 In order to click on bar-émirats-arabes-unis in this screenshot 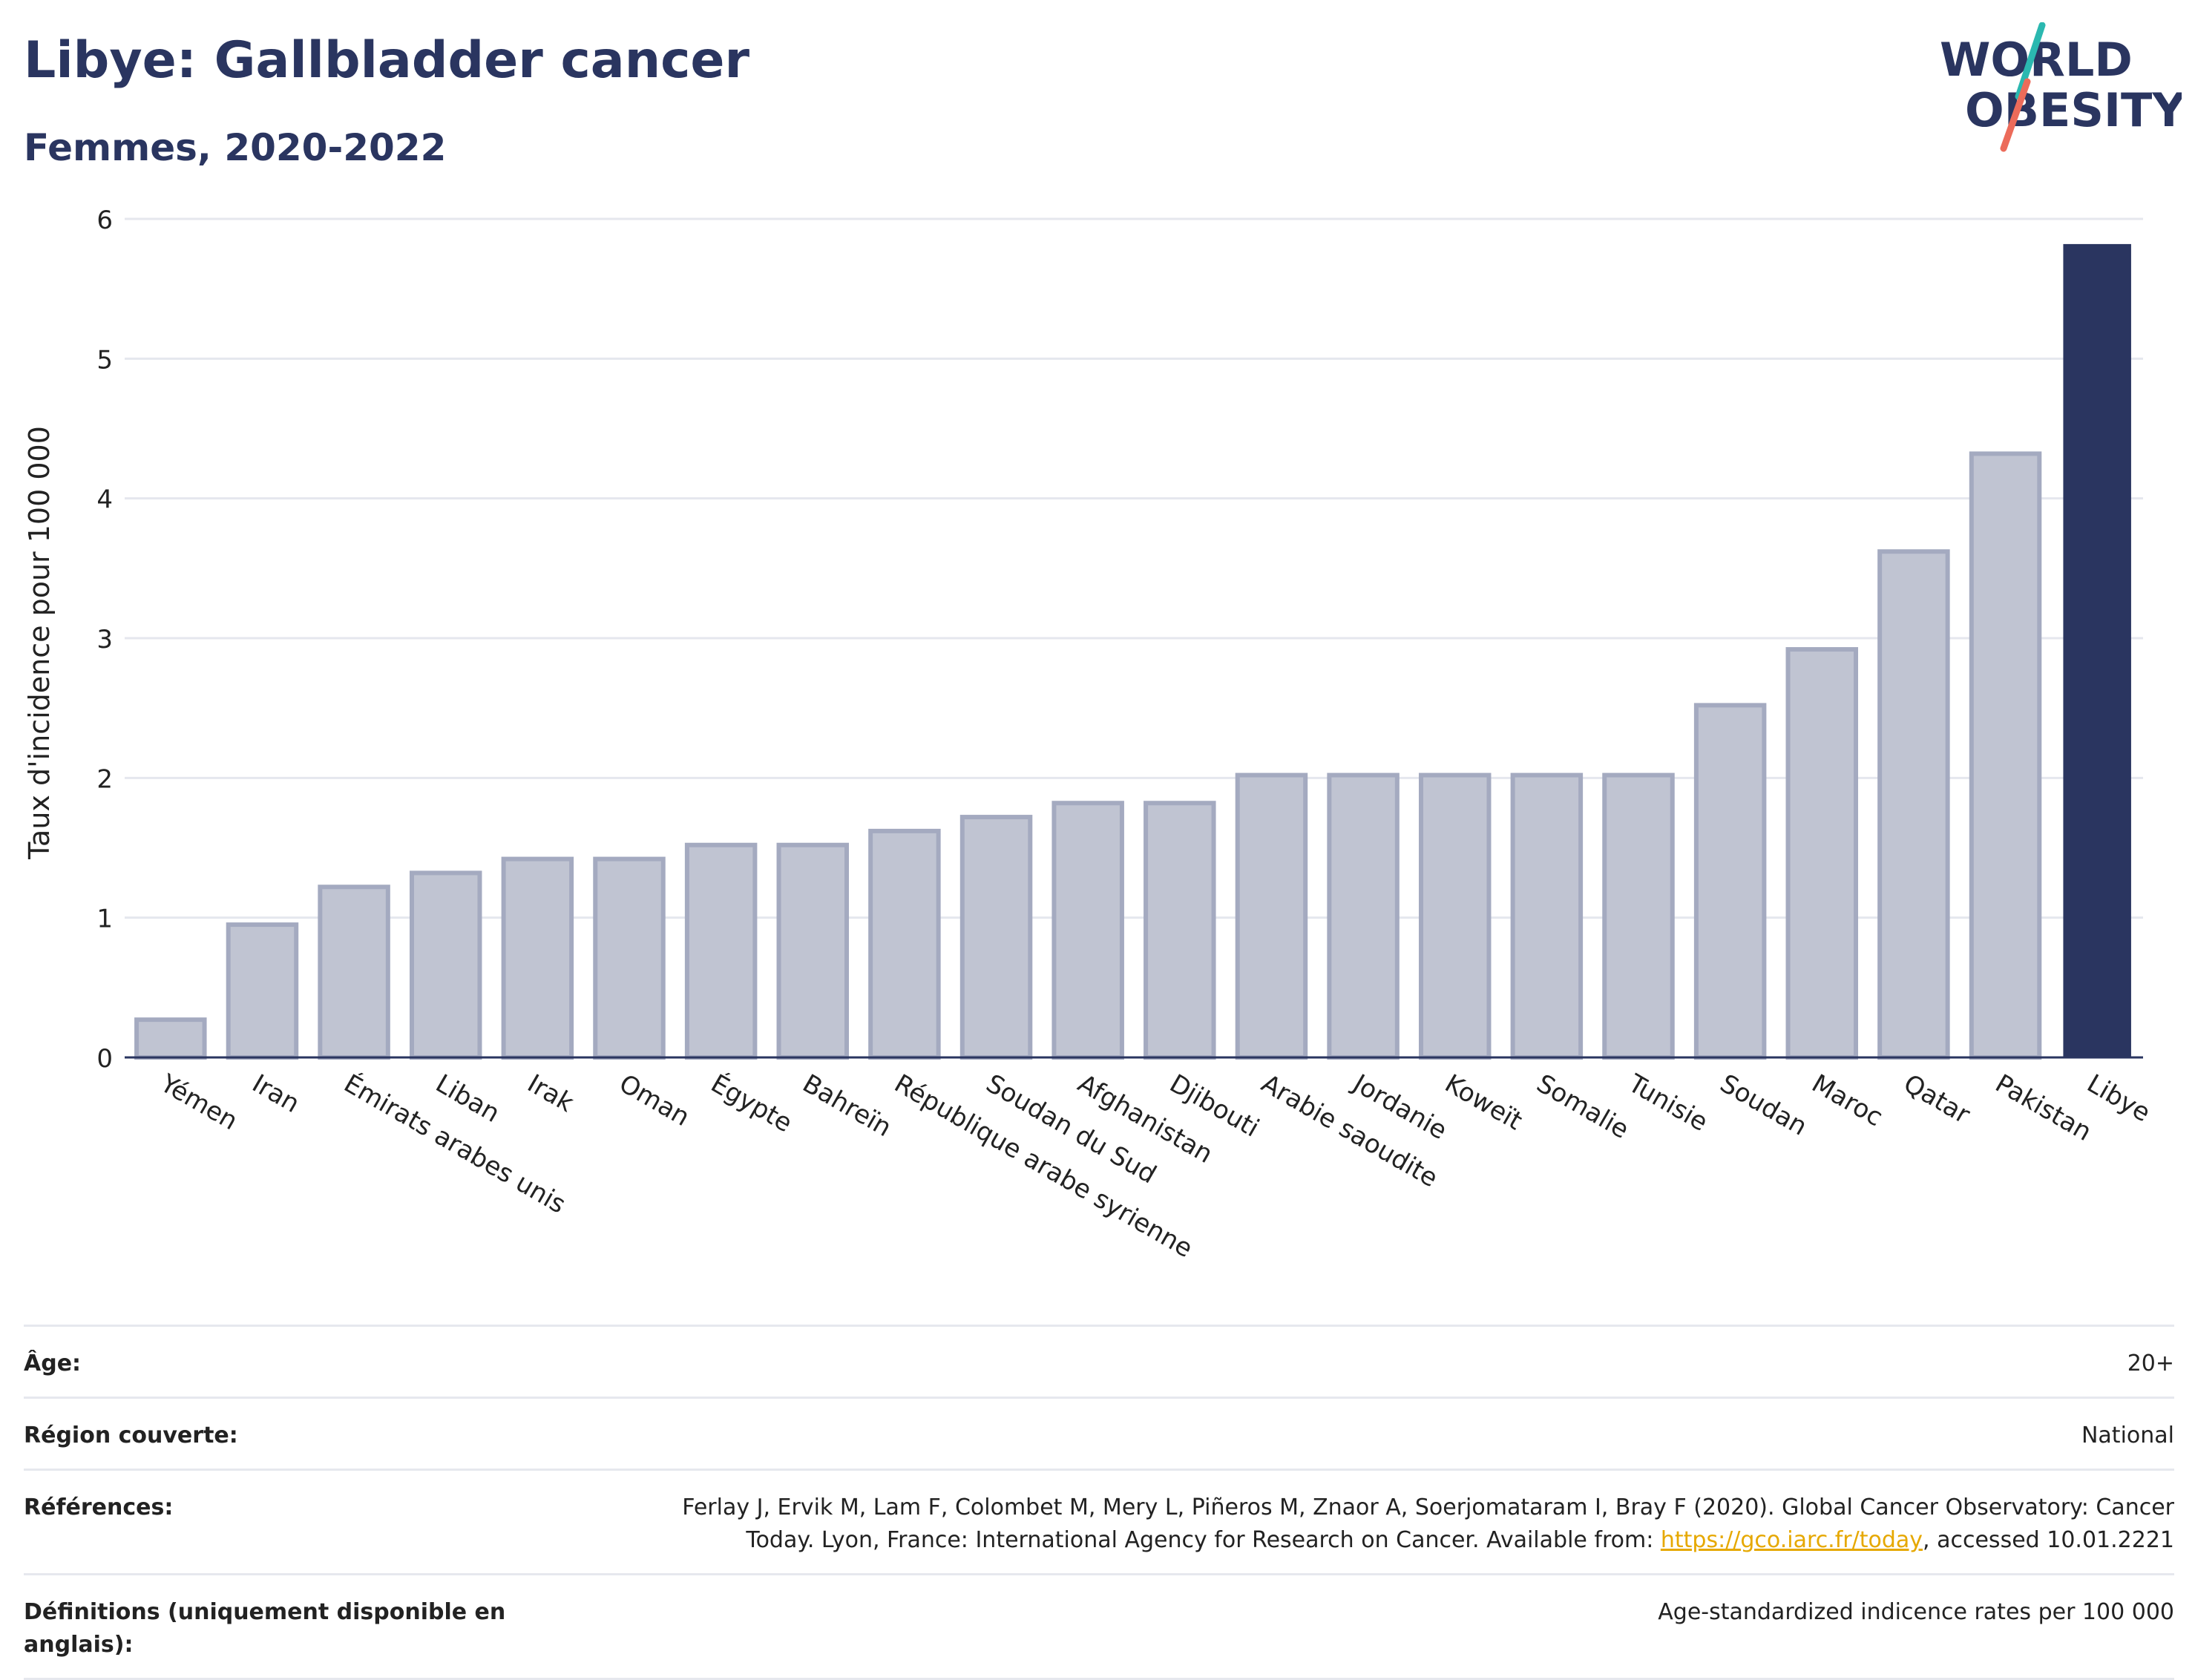, I will do `click(354, 973)`.